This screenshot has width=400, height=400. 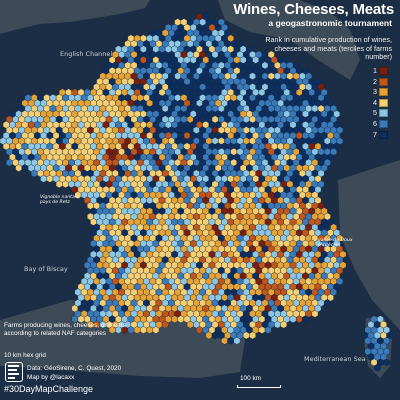 I want to click on scale-bar, so click(x=259, y=386).